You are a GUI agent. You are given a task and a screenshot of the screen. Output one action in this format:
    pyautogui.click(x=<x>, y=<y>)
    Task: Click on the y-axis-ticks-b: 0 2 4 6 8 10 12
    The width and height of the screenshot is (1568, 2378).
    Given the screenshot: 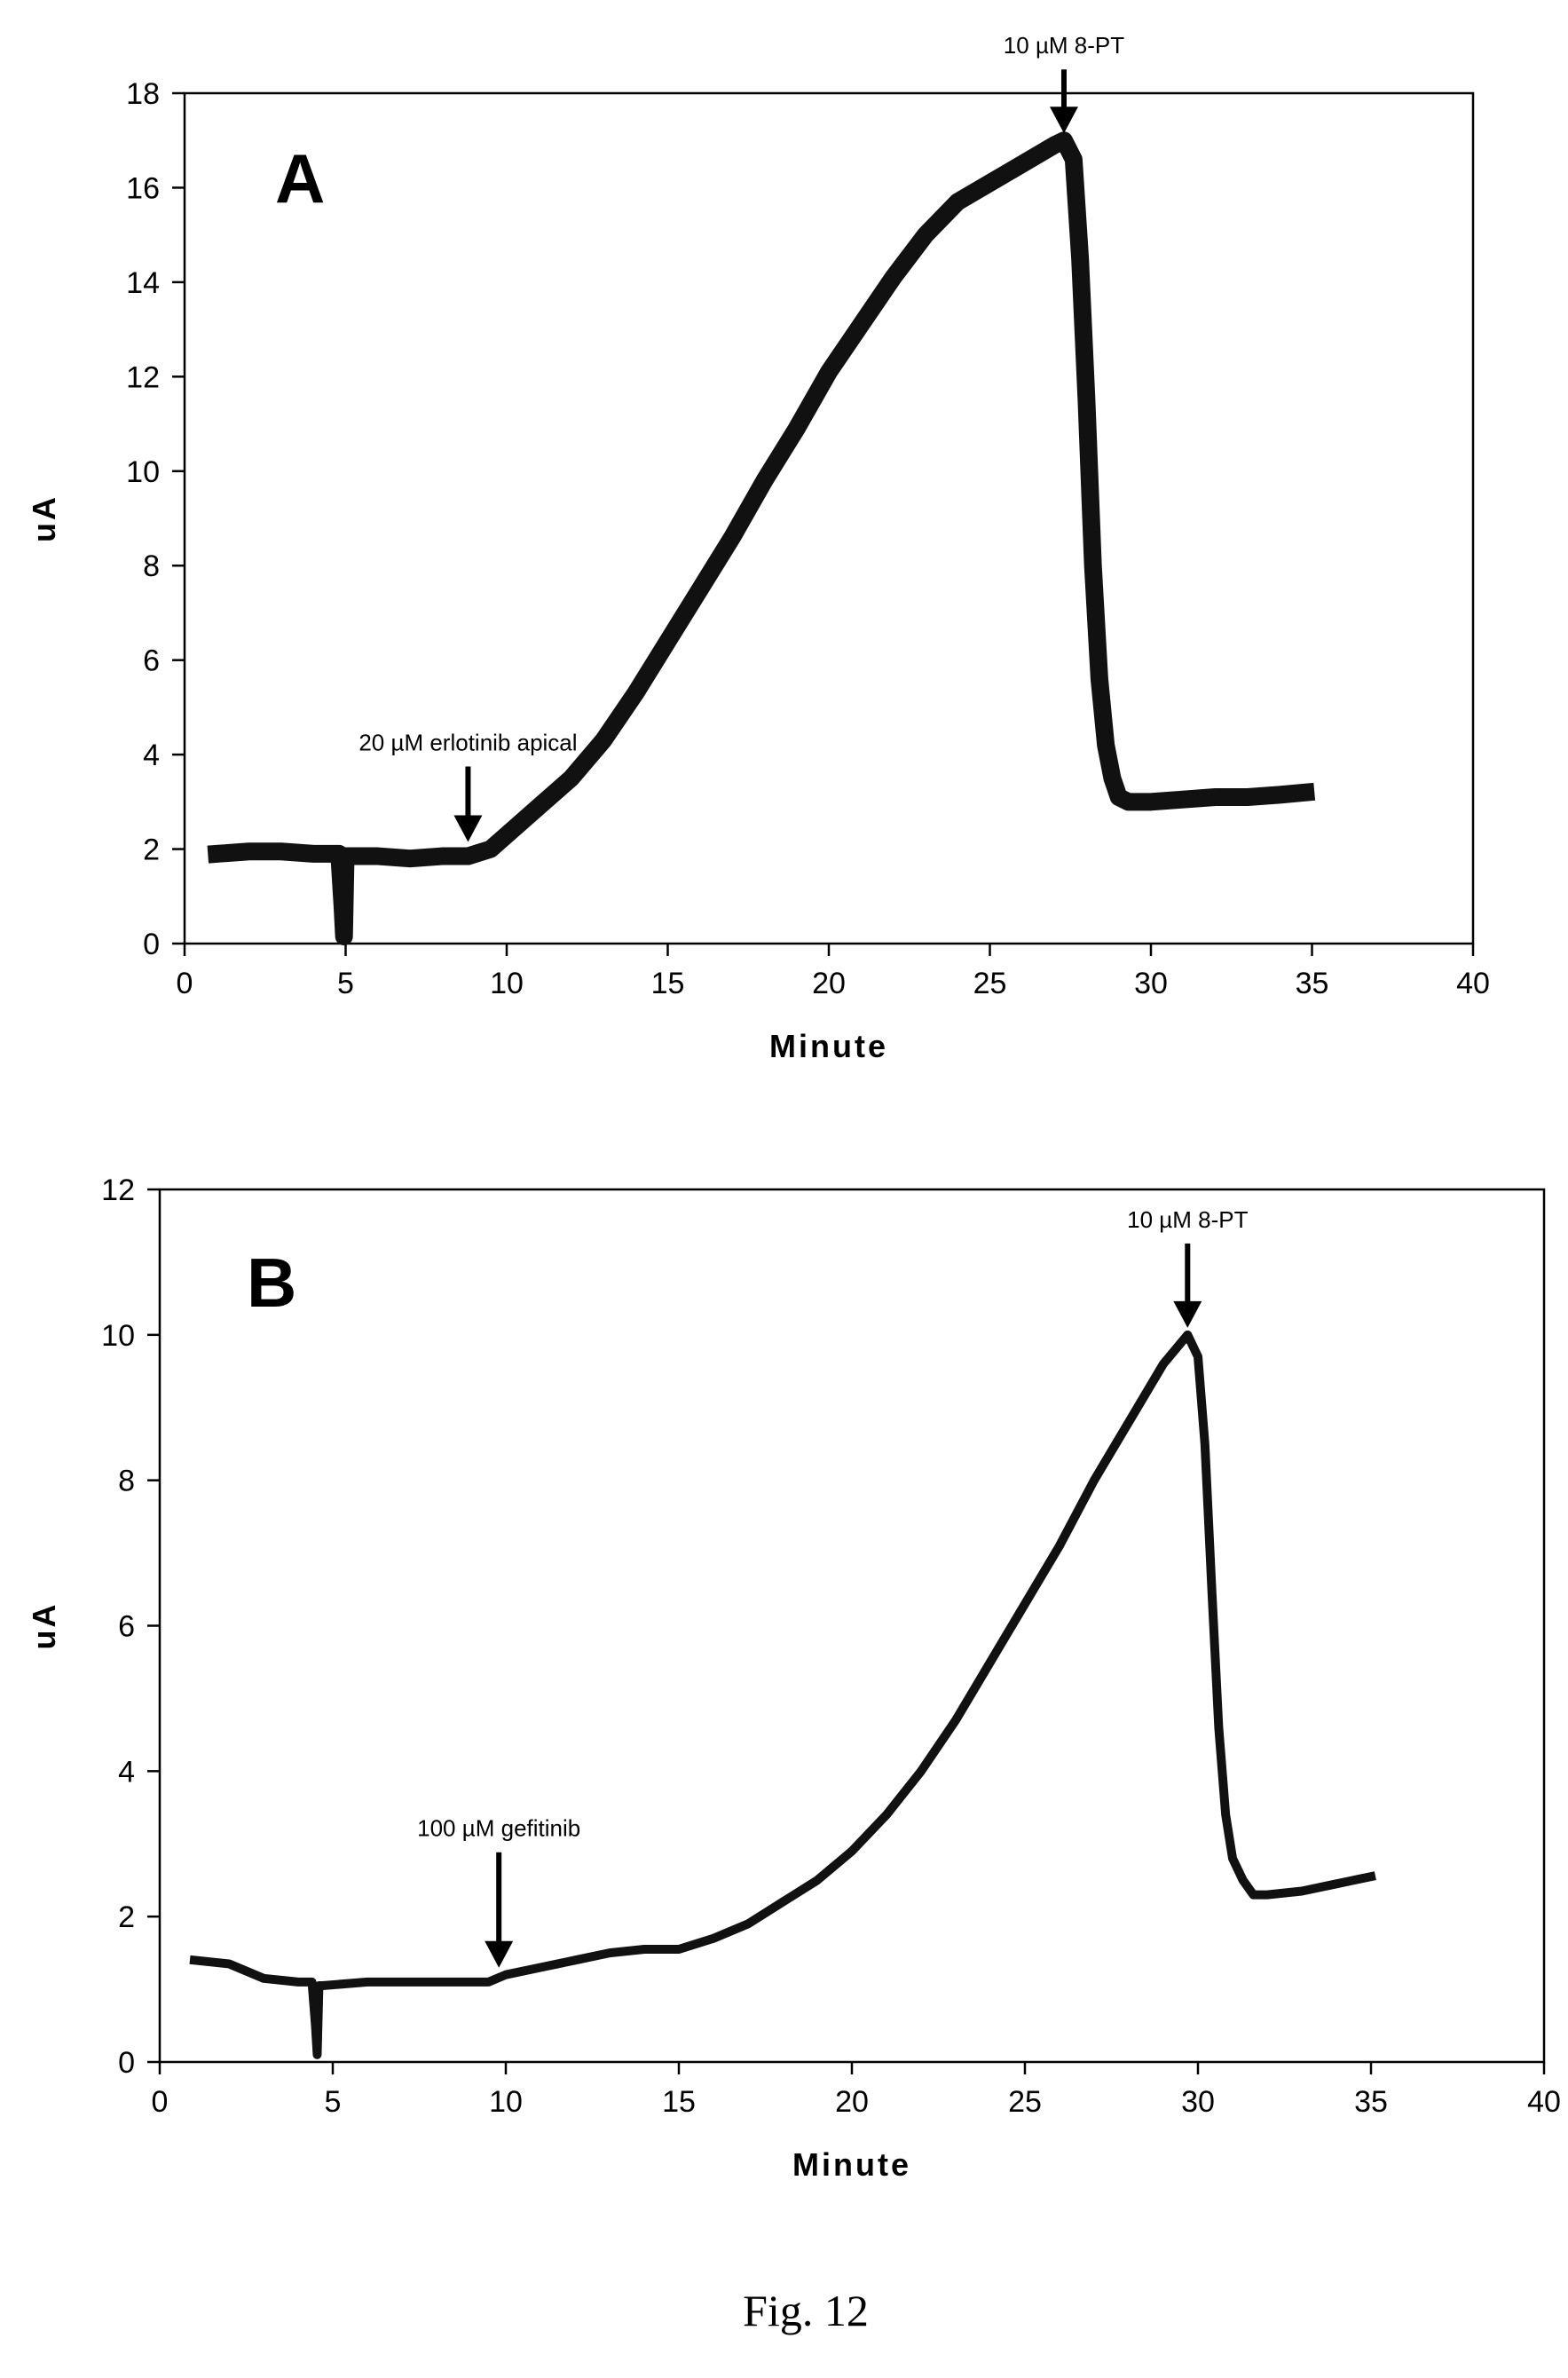 What is the action you would take?
    pyautogui.click(x=130, y=1626)
    